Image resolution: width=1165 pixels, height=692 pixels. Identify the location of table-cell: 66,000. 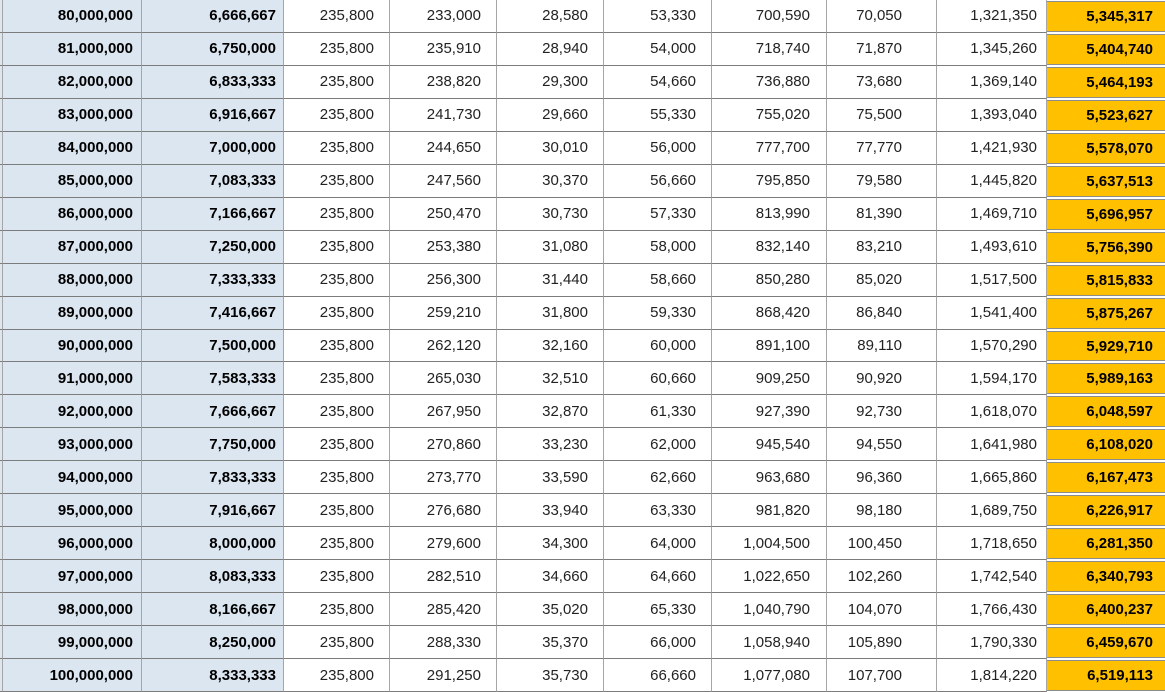
(658, 643).